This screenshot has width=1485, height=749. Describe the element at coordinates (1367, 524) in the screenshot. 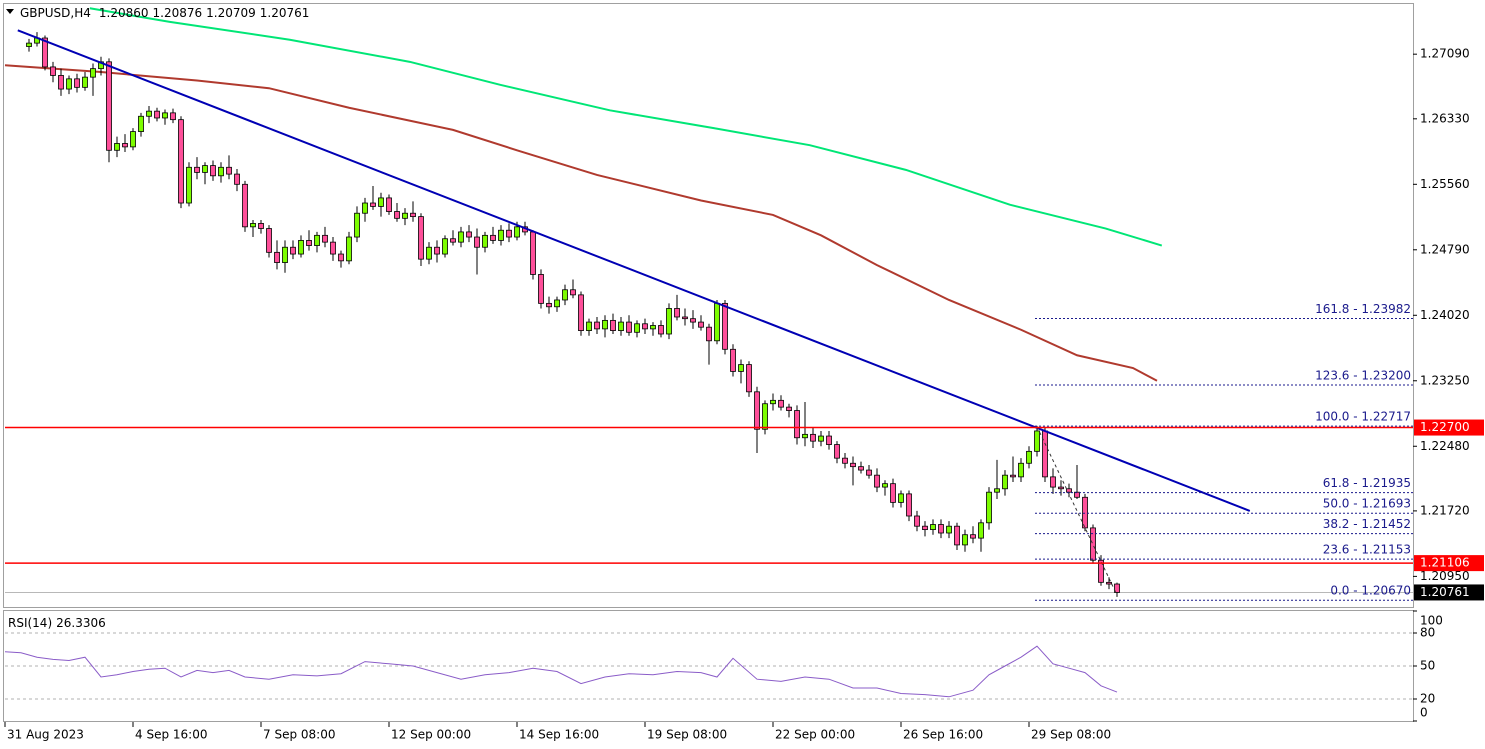

I see `fib-label: 38.2 - 1.21452` at that location.